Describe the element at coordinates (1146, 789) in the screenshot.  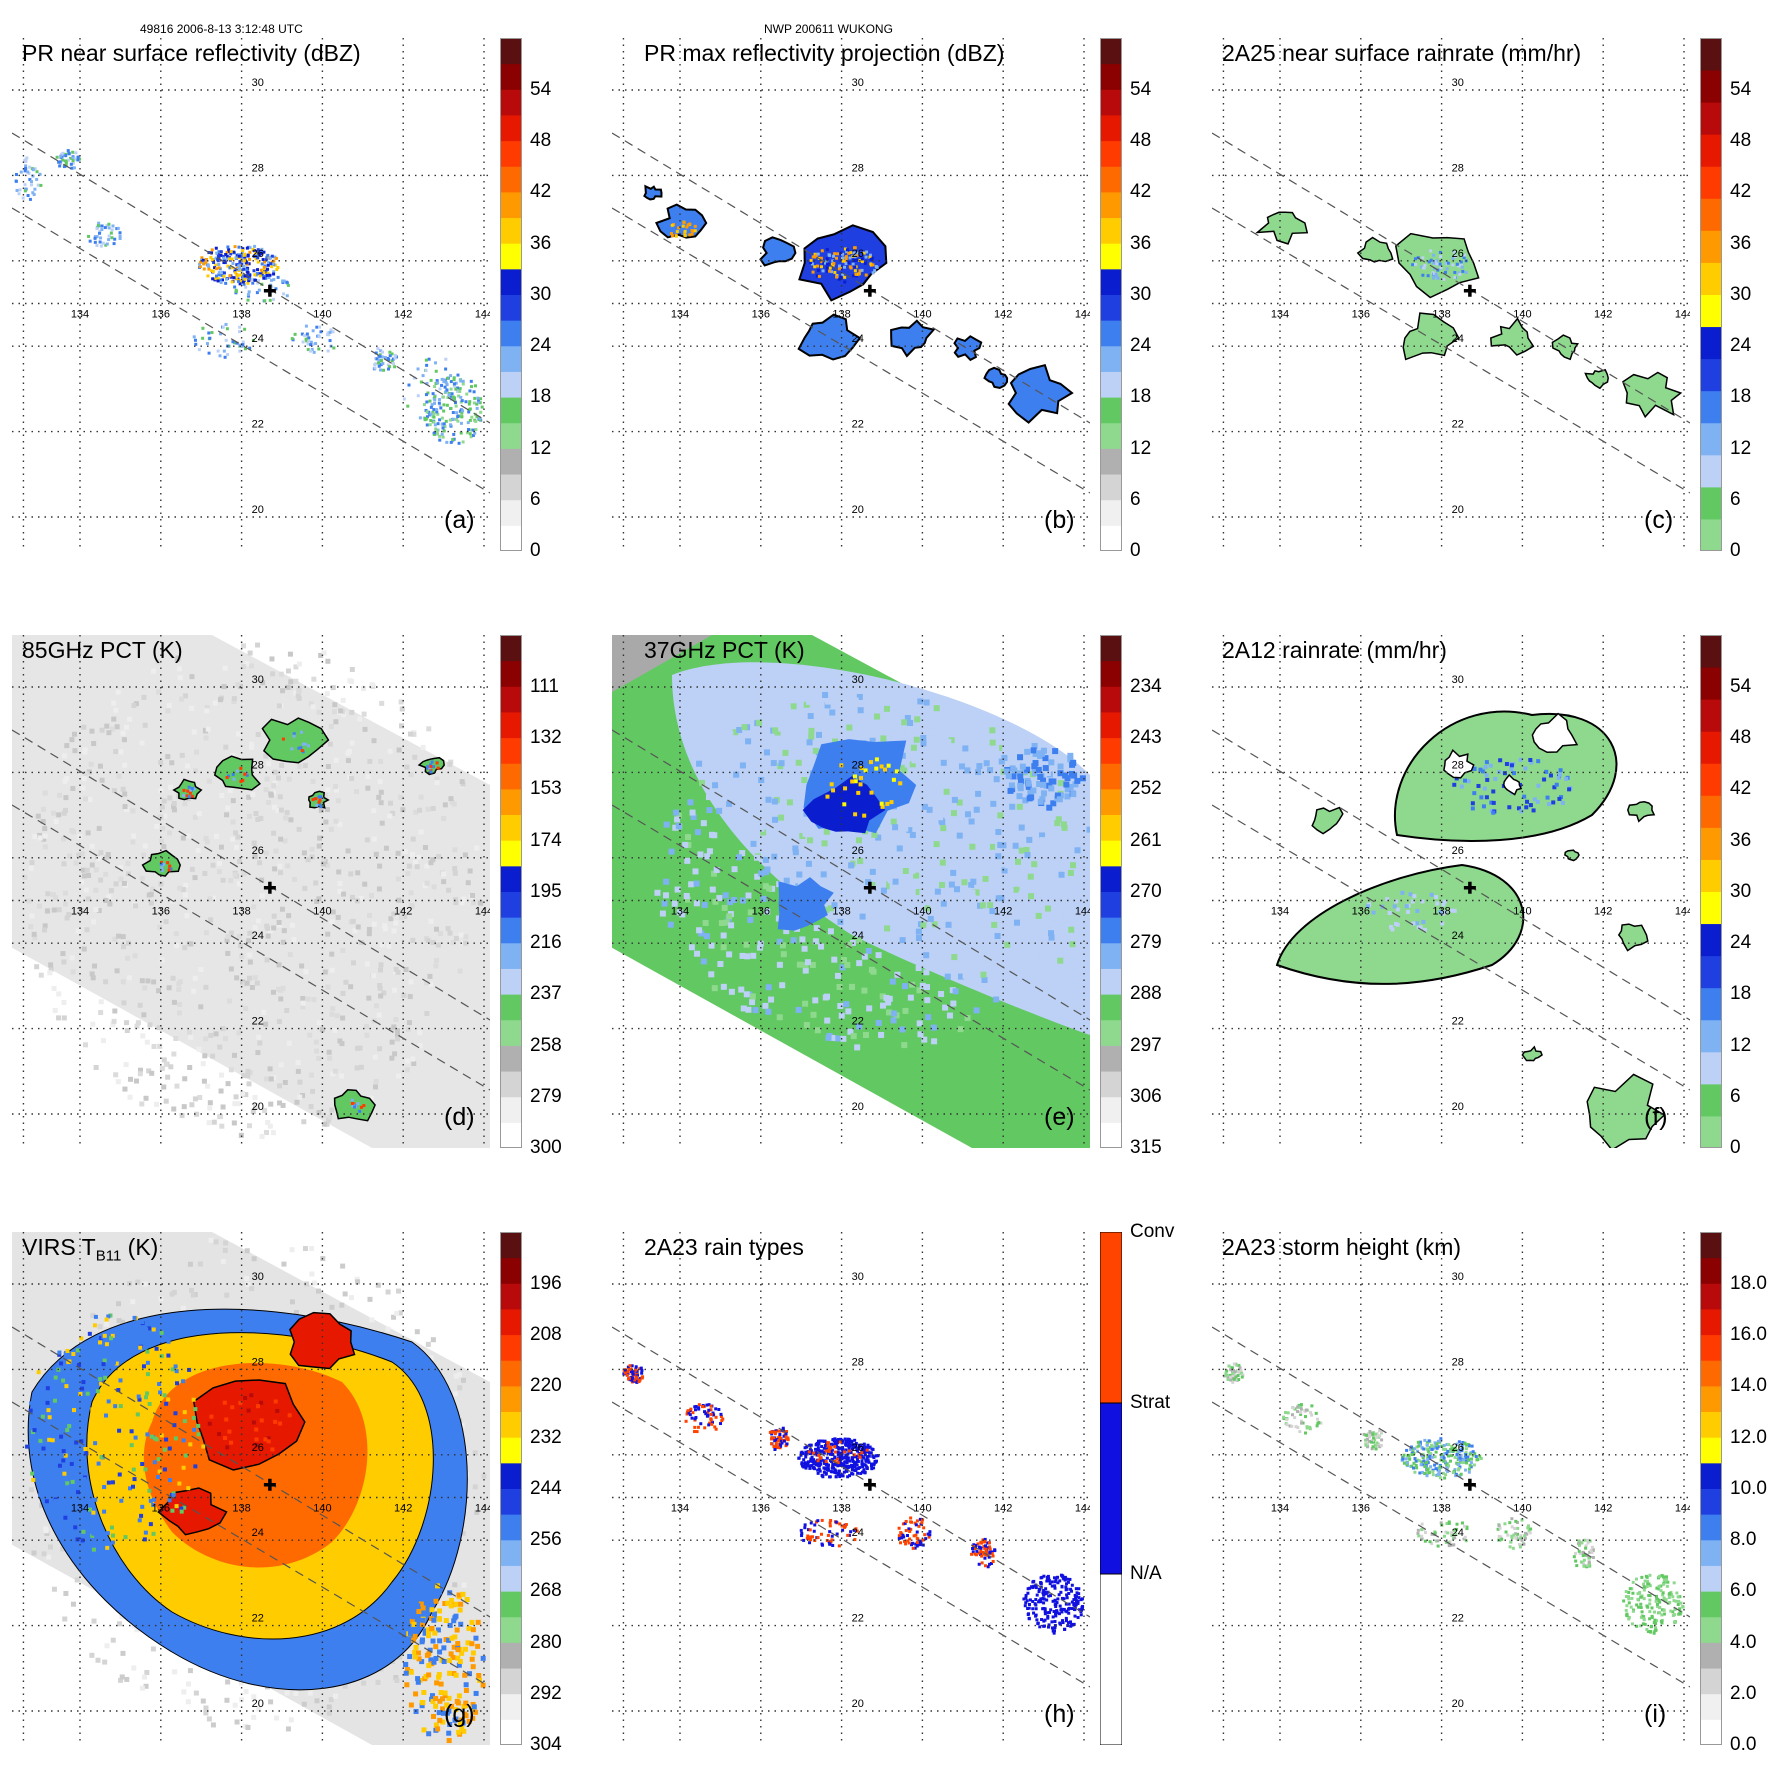
I see `colorbar-tick-label: 252` at that location.